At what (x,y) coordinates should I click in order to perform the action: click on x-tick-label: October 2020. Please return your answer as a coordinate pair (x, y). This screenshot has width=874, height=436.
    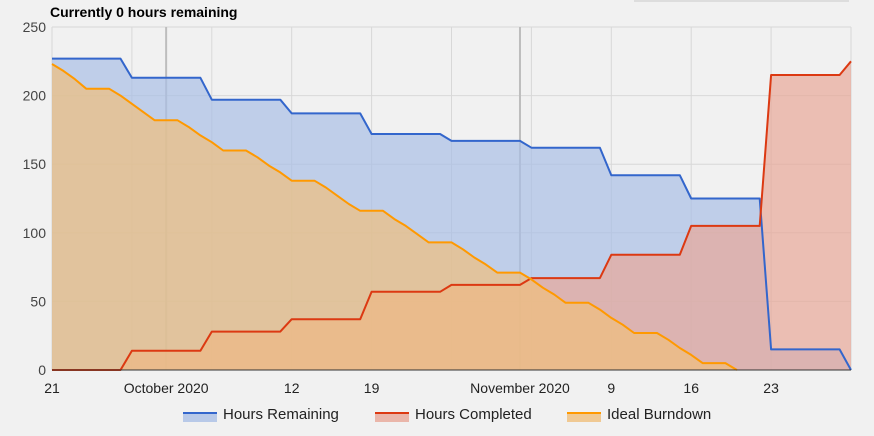
    Looking at the image, I should click on (166, 388).